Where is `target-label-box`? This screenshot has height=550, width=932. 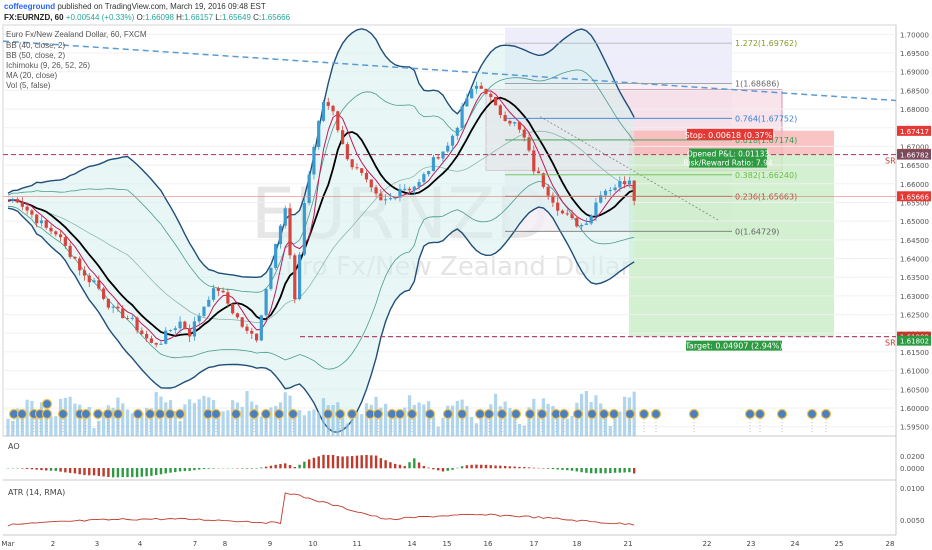
target-label-box is located at coordinates (734, 345).